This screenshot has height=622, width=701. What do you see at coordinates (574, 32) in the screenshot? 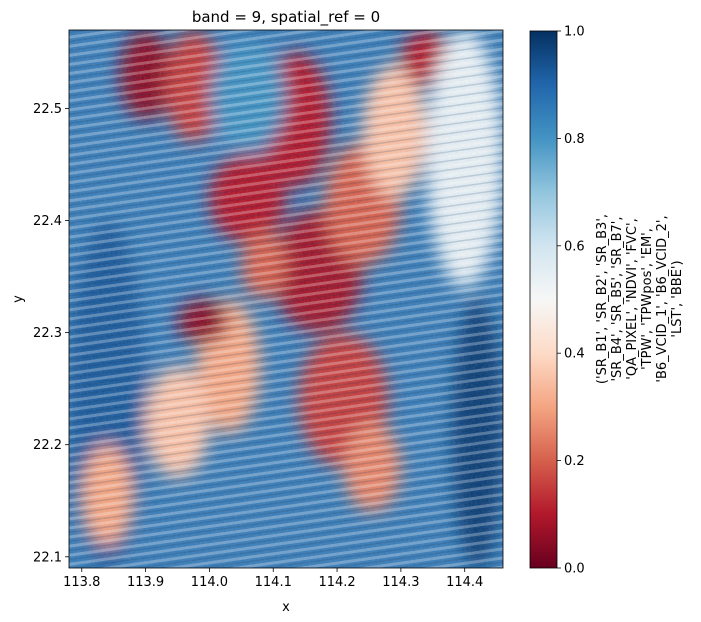
I see `colorbar-tick-label: 1.0` at bounding box center [574, 32].